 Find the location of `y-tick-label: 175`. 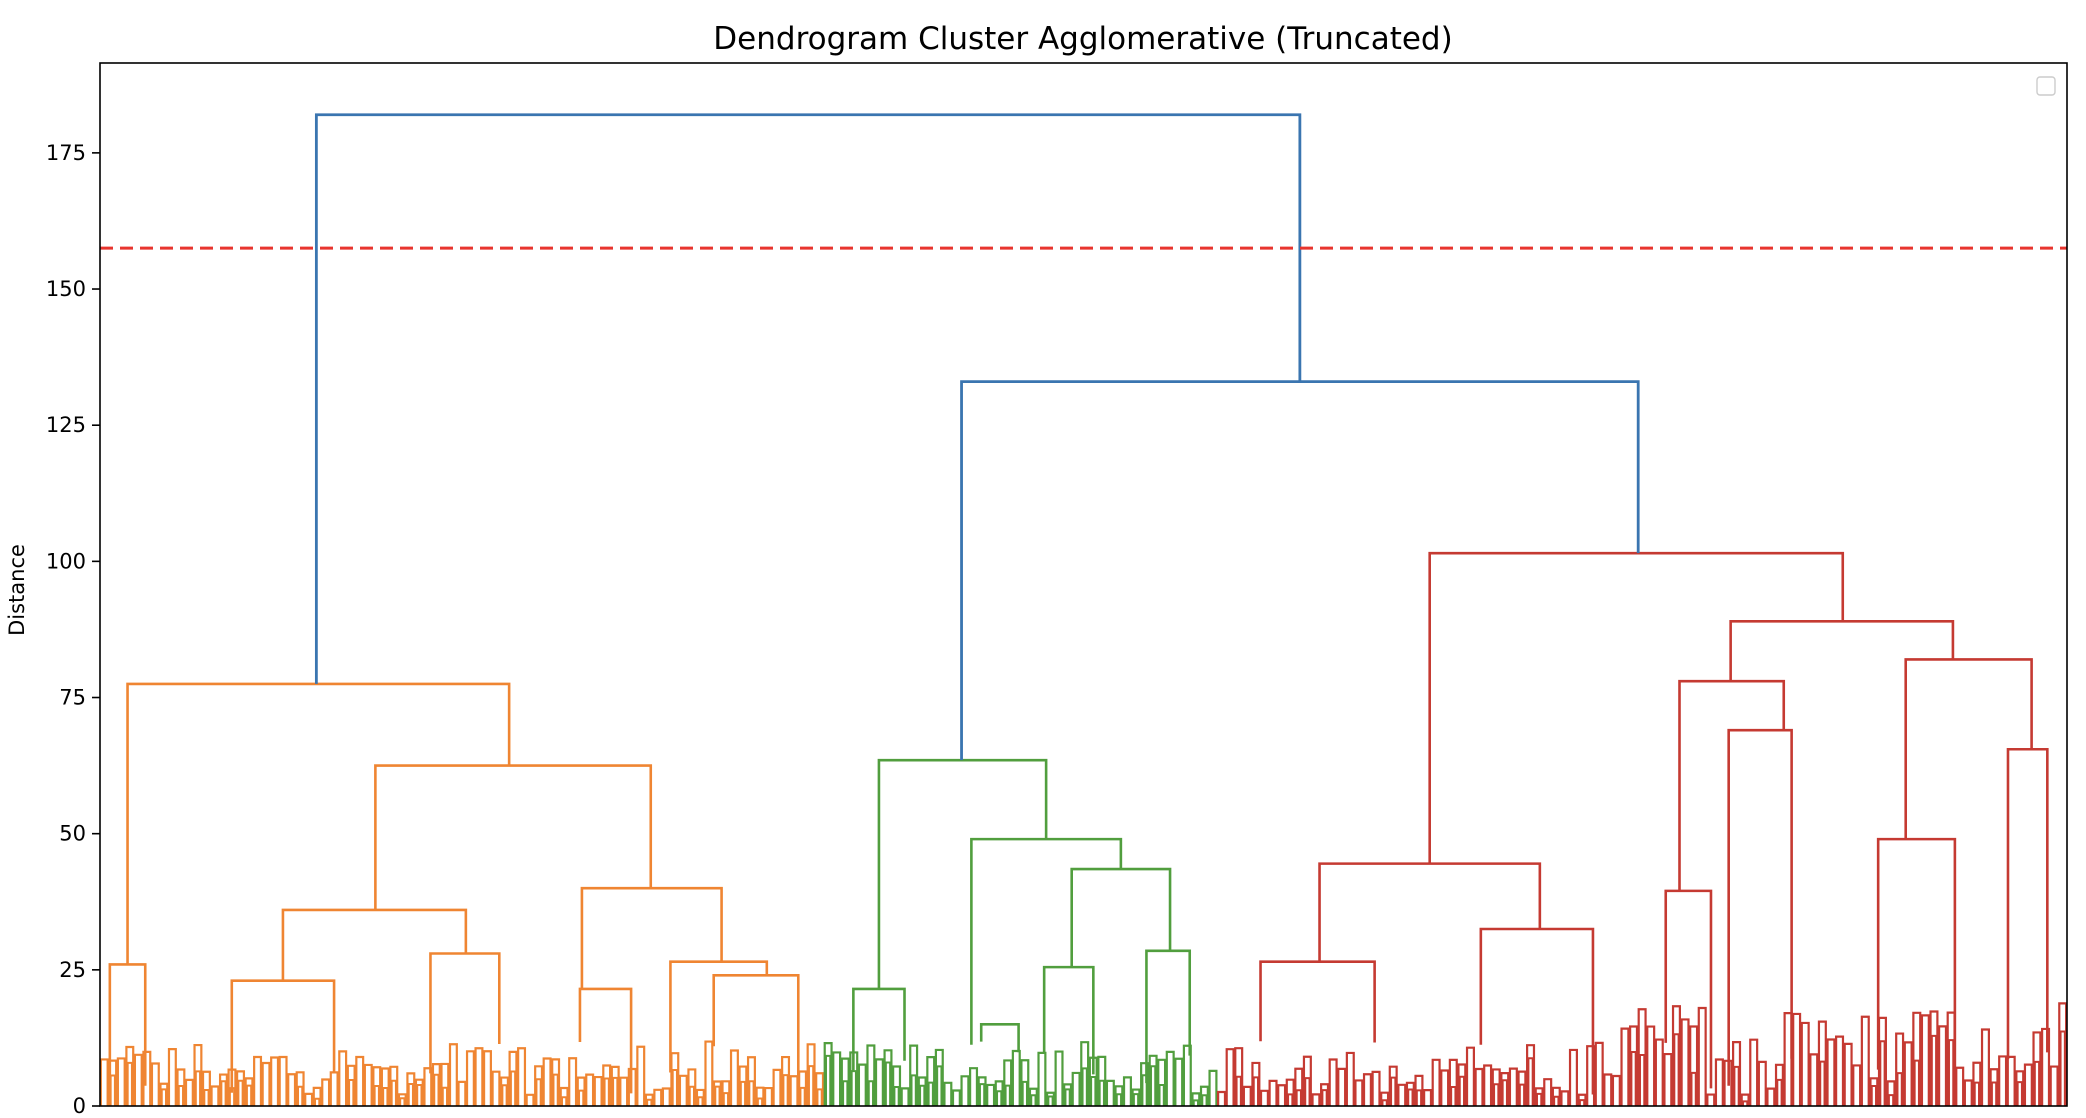

y-tick-label: 175 is located at coordinates (66, 153).